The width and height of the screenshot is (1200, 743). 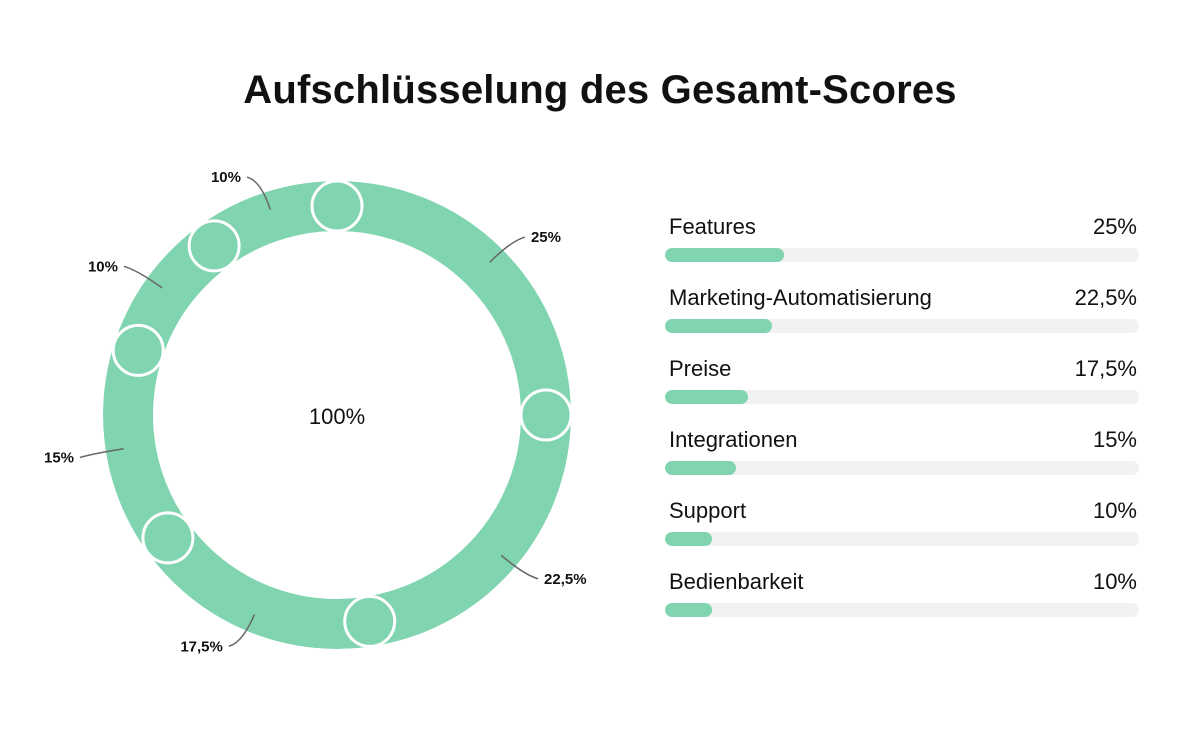 What do you see at coordinates (546, 237) in the screenshot?
I see `slice-label: 25%` at bounding box center [546, 237].